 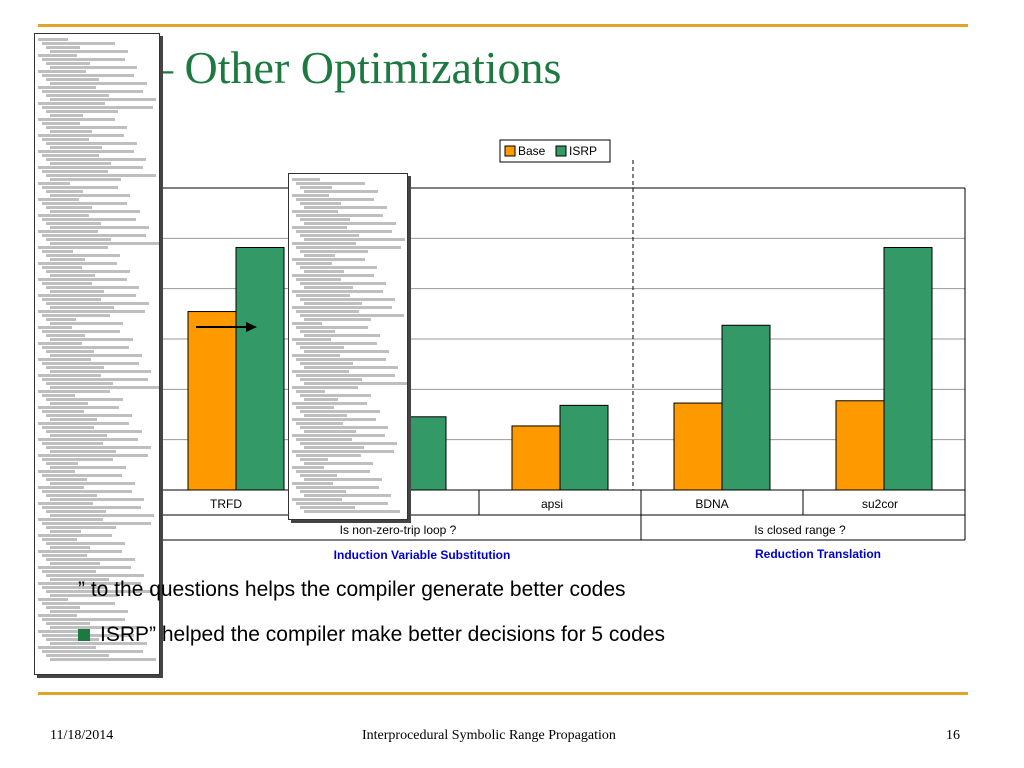 What do you see at coordinates (326, 67) in the screenshot?
I see `slide-title: ult – Other Optimizations` at bounding box center [326, 67].